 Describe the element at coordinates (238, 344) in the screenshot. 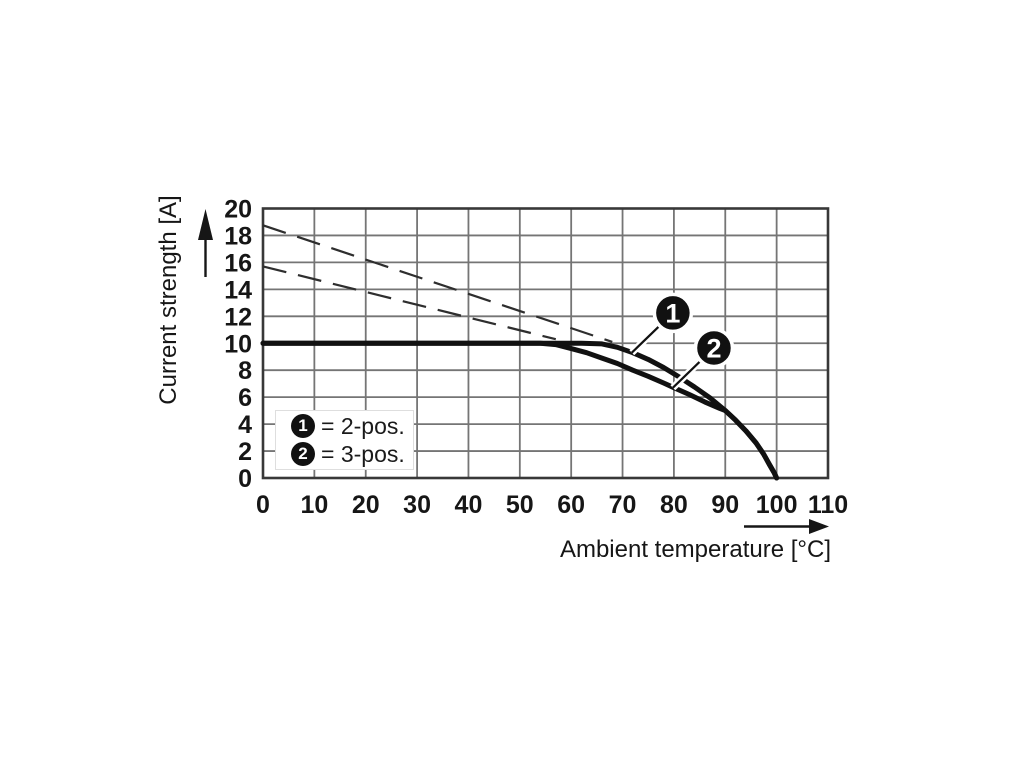

I see `y-tick-label: 10` at that location.